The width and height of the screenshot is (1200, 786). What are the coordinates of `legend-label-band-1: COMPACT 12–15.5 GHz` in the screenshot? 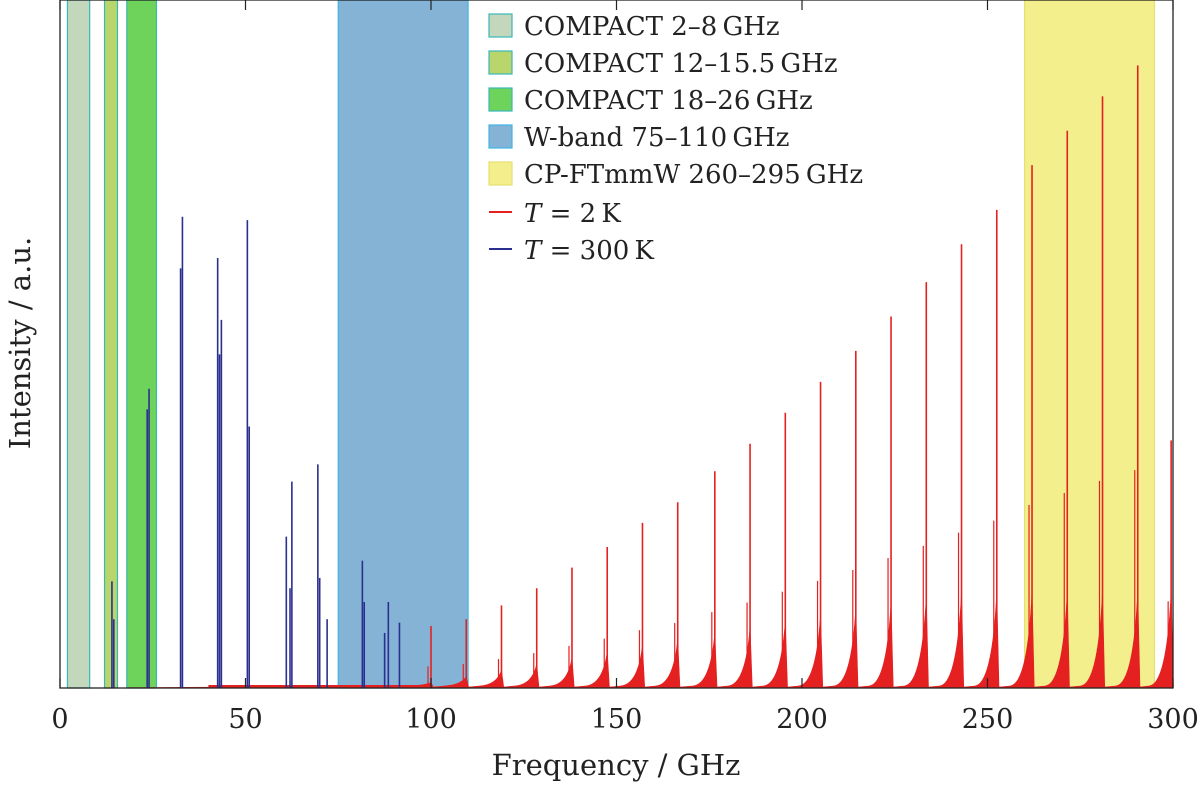 It's located at (681, 64).